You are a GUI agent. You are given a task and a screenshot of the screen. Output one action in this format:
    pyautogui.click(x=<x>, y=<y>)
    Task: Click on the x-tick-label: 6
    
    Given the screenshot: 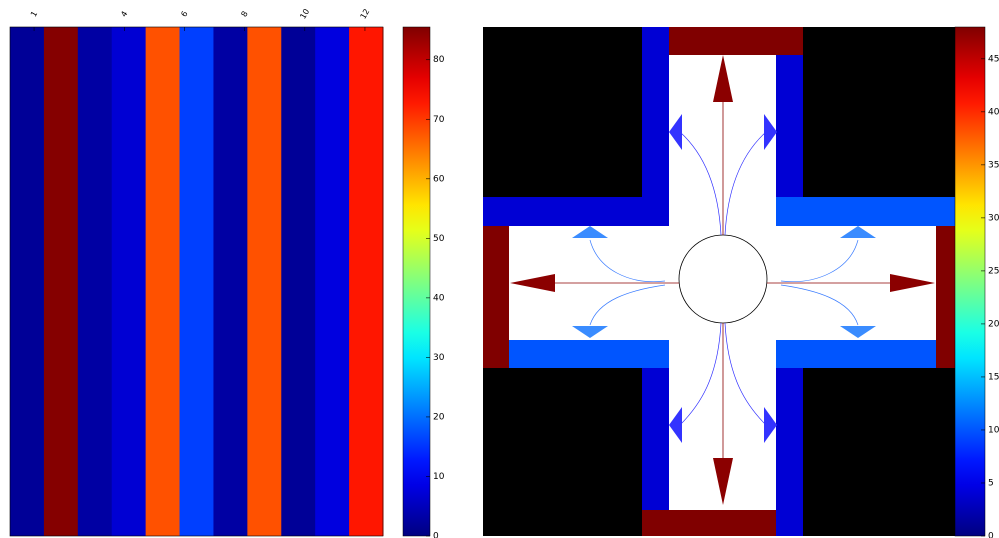 What is the action you would take?
    pyautogui.click(x=184, y=14)
    